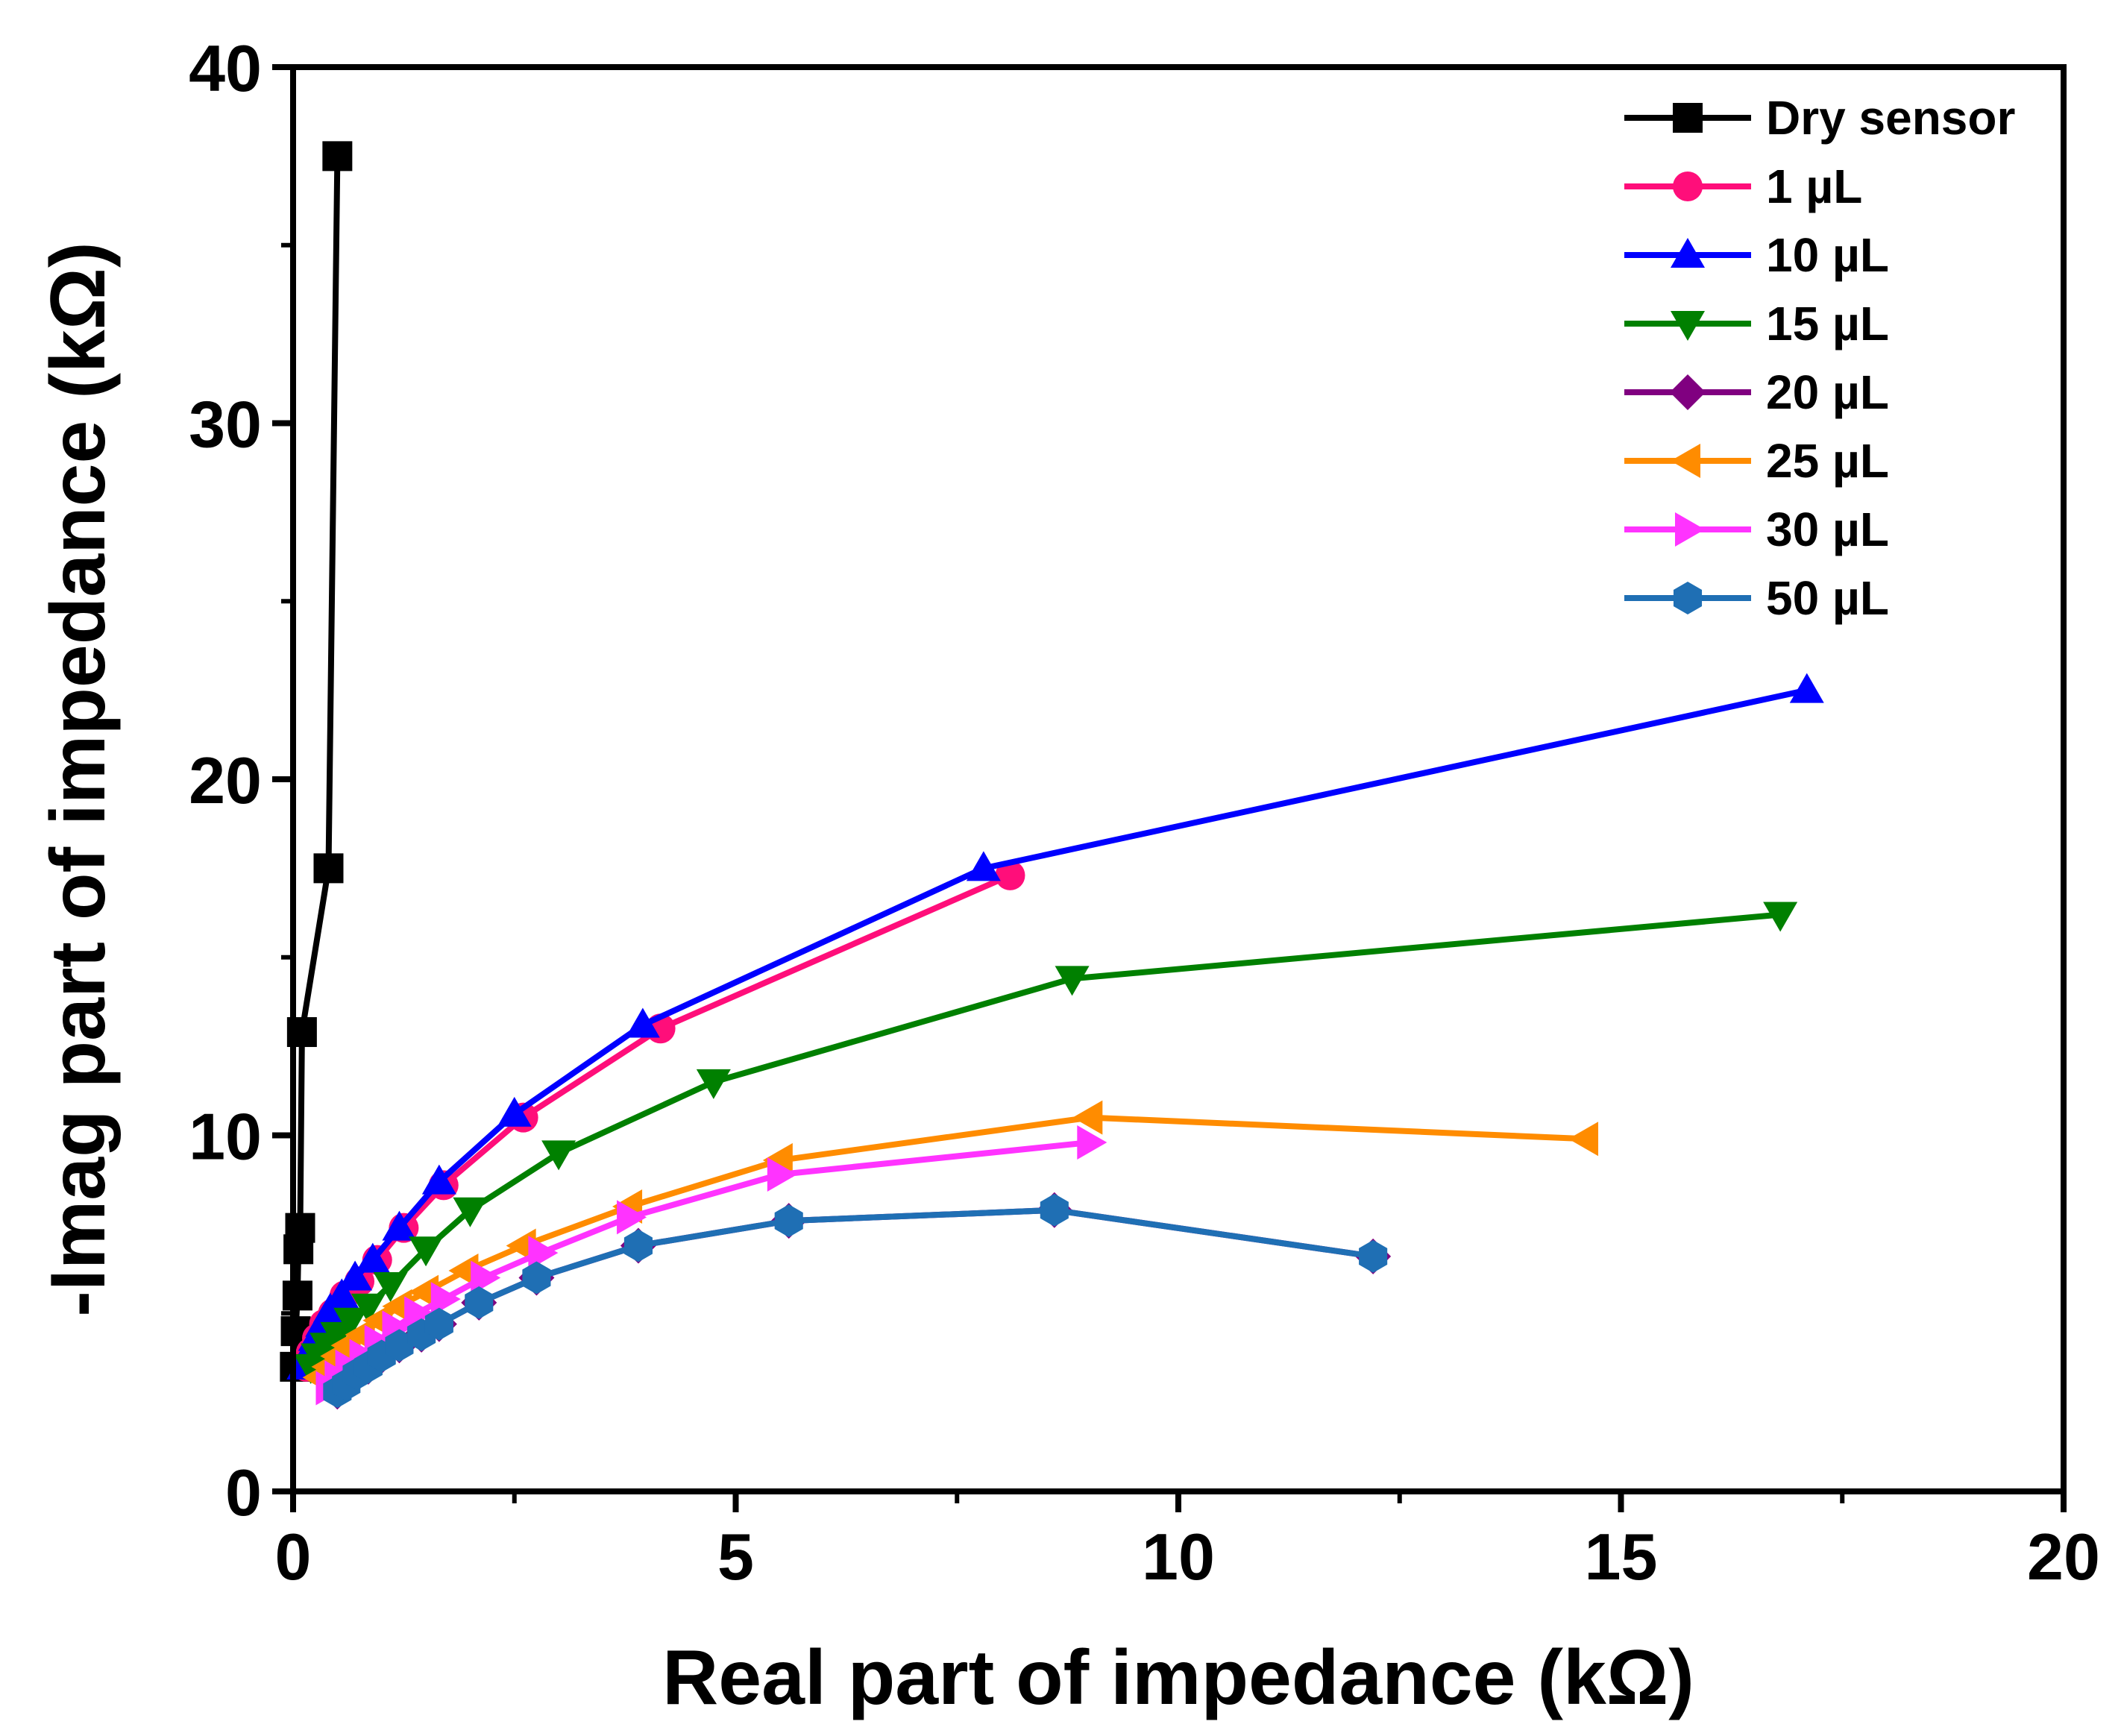 The width and height of the screenshot is (2121, 1736). What do you see at coordinates (1756, 323) in the screenshot?
I see `legend-entry: 15 µL` at bounding box center [1756, 323].